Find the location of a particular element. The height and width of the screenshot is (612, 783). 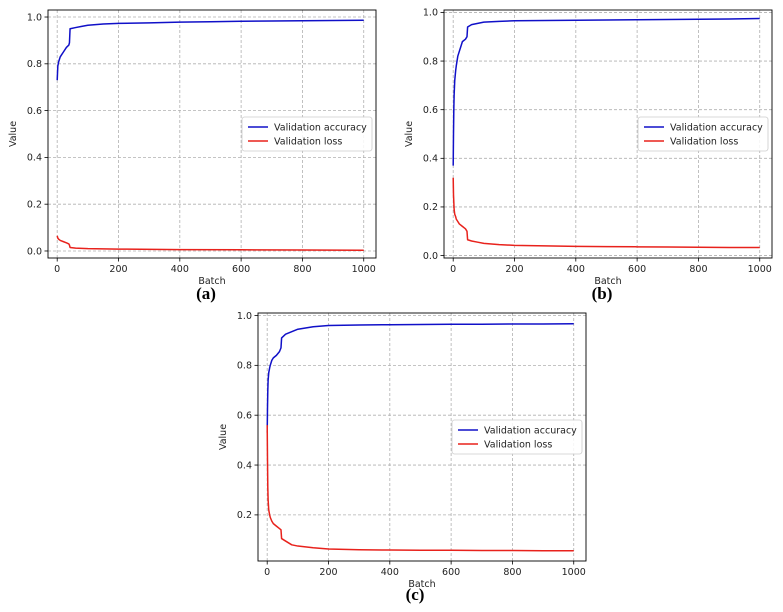

panel-label: (a) is located at coordinates (206, 293).